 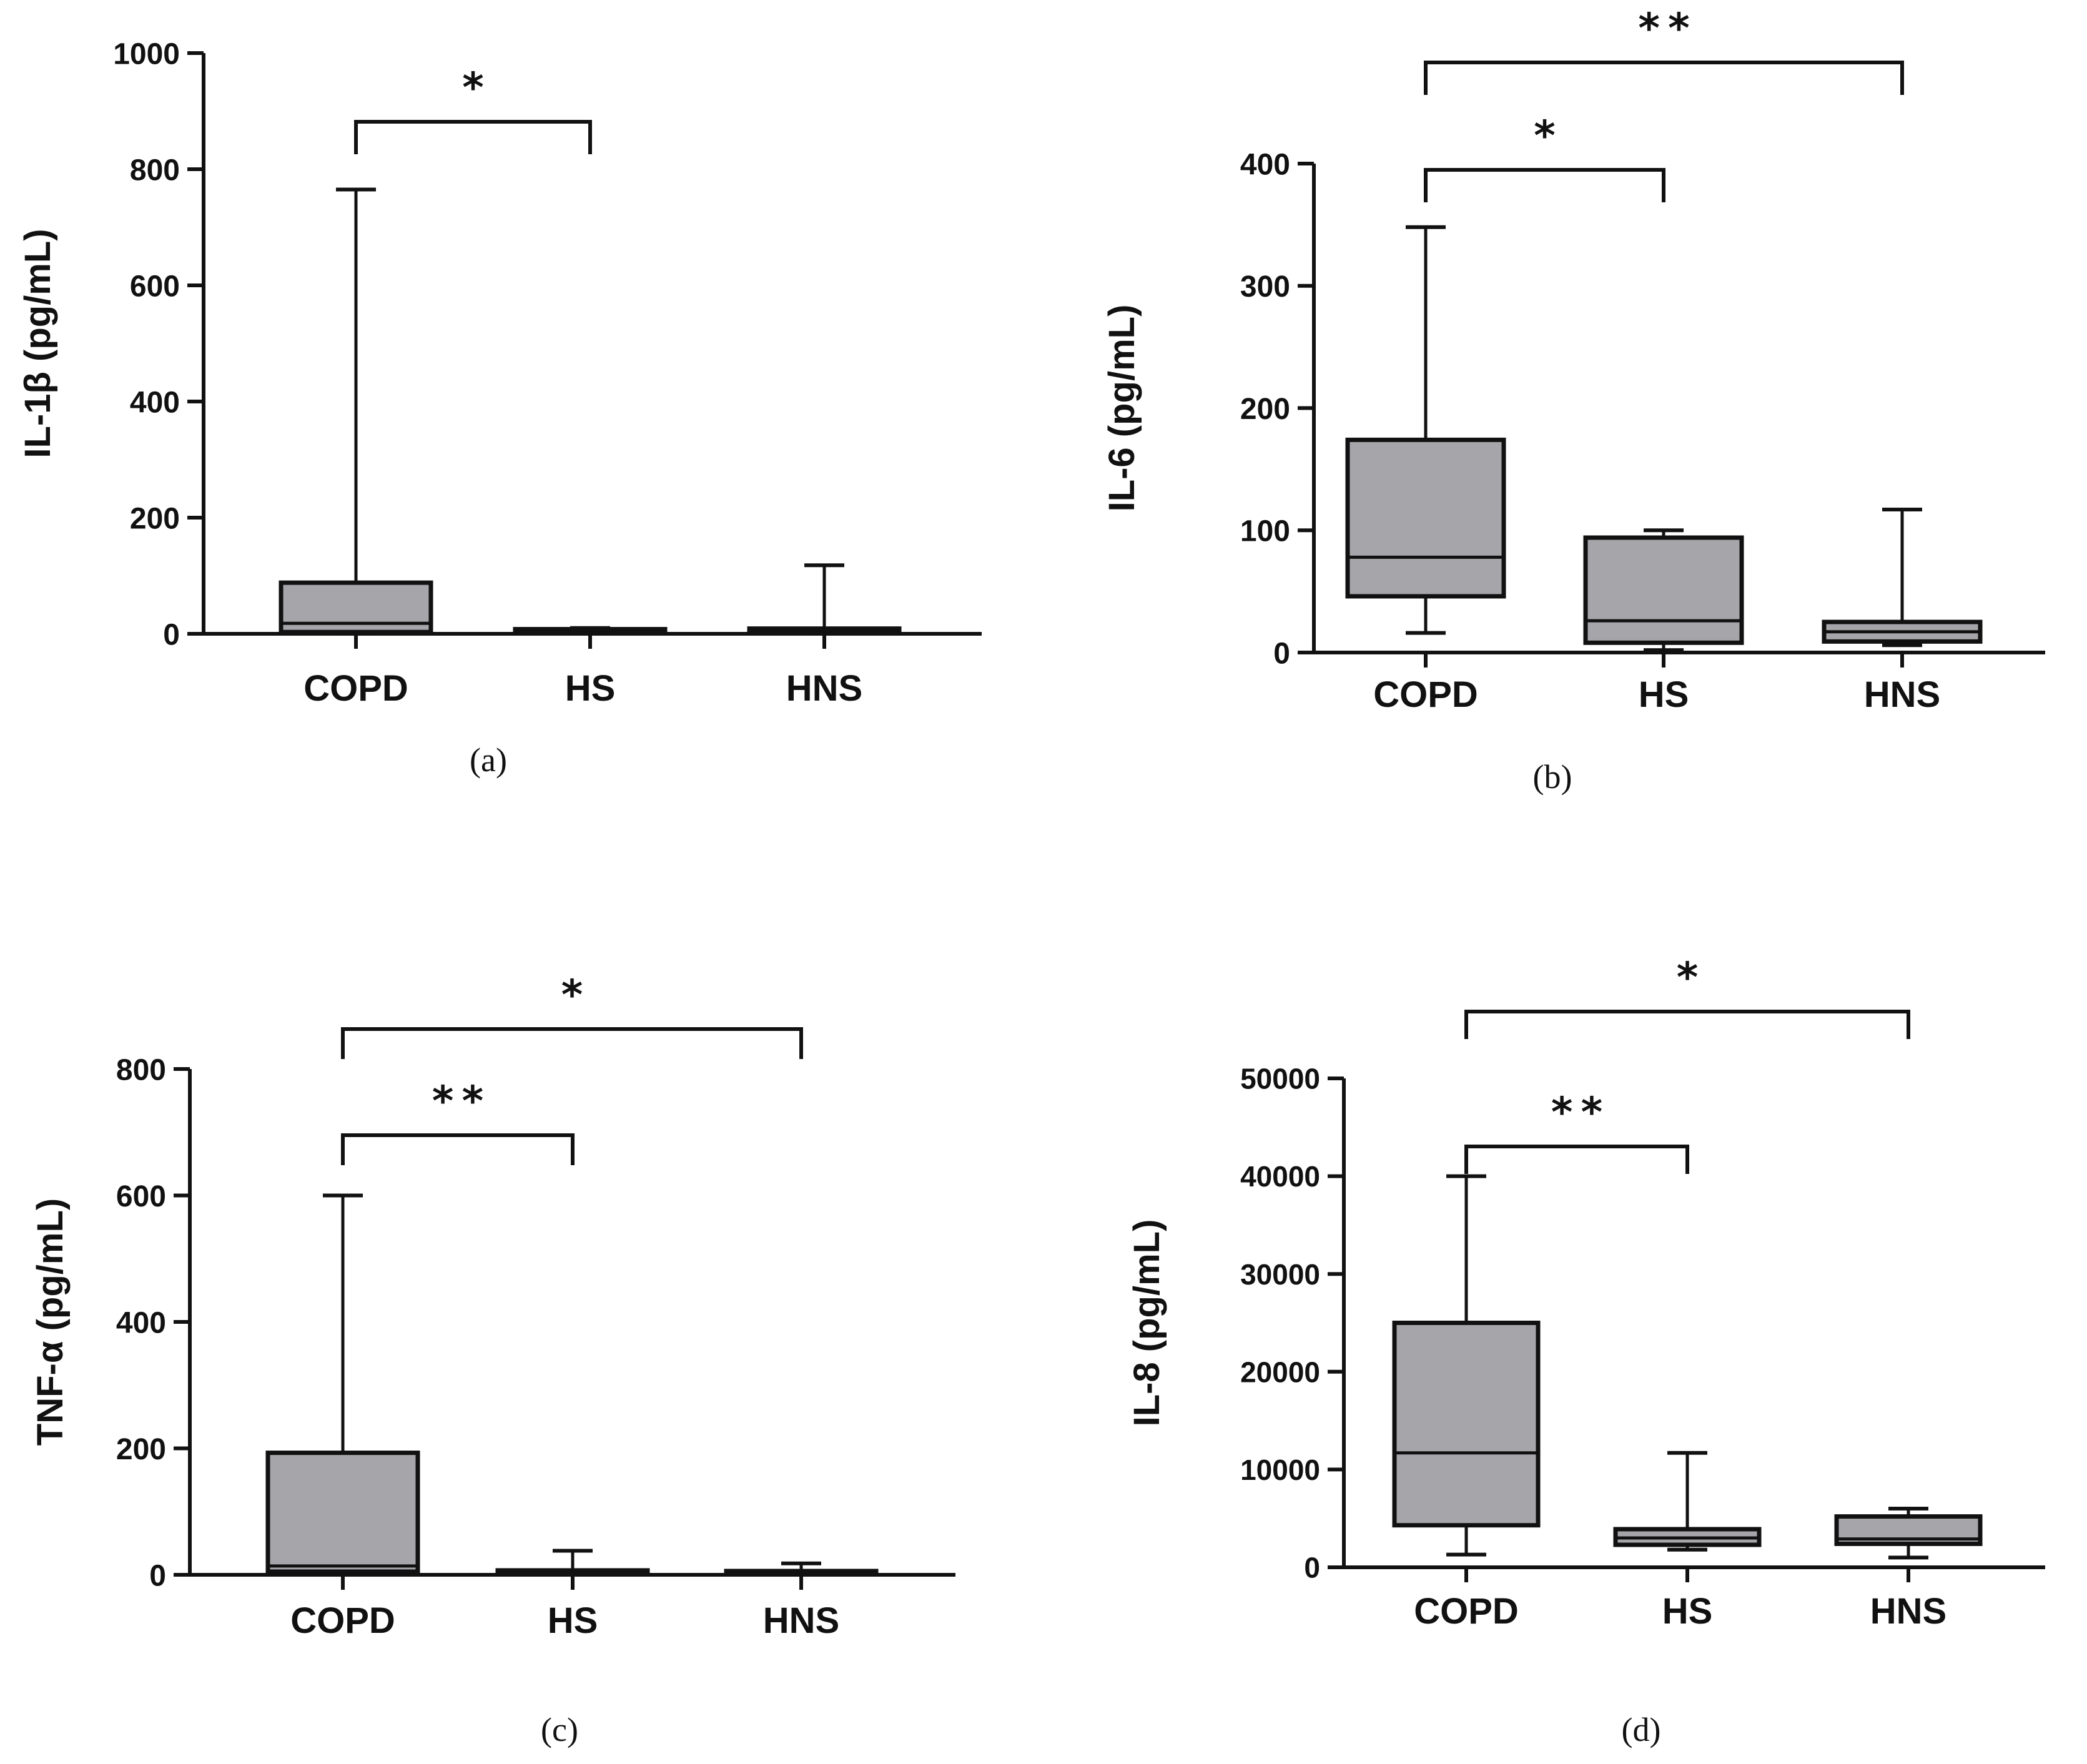 What do you see at coordinates (146, 54) in the screenshot?
I see `y-tick-label: 1000` at bounding box center [146, 54].